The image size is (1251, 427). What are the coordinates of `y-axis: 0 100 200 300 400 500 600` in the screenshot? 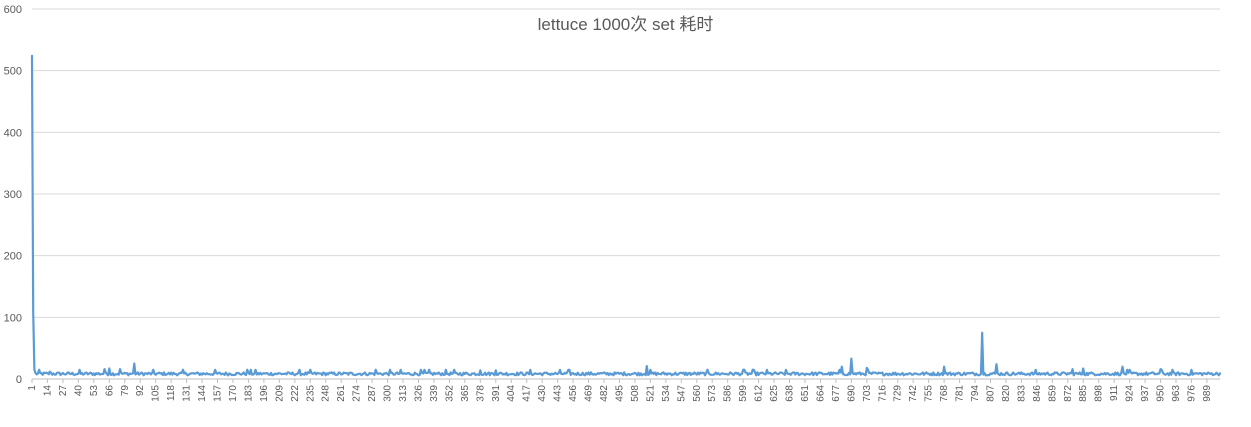 It's located at (13, 195).